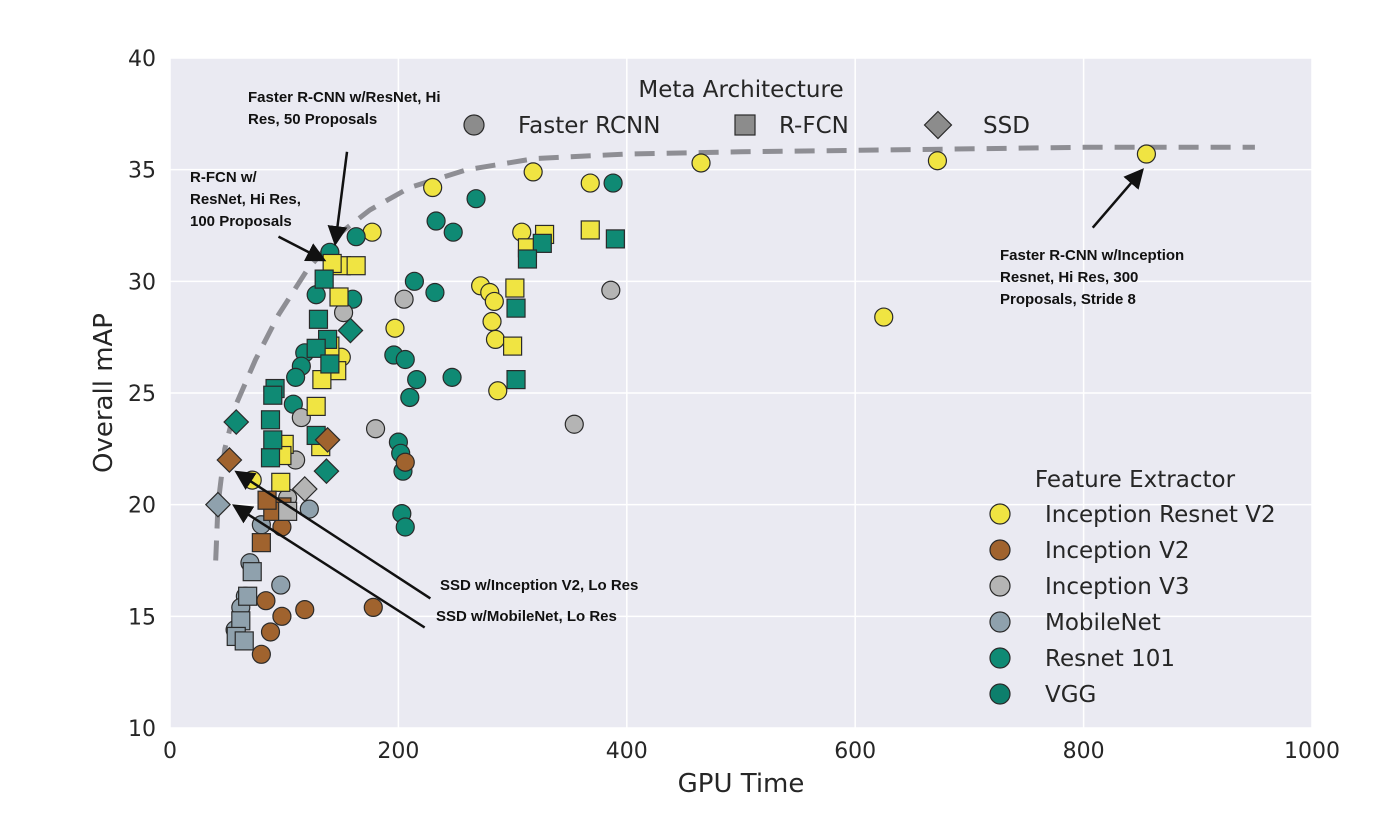 The height and width of the screenshot is (815, 1400). I want to click on y-tick-label: 35, so click(142, 171).